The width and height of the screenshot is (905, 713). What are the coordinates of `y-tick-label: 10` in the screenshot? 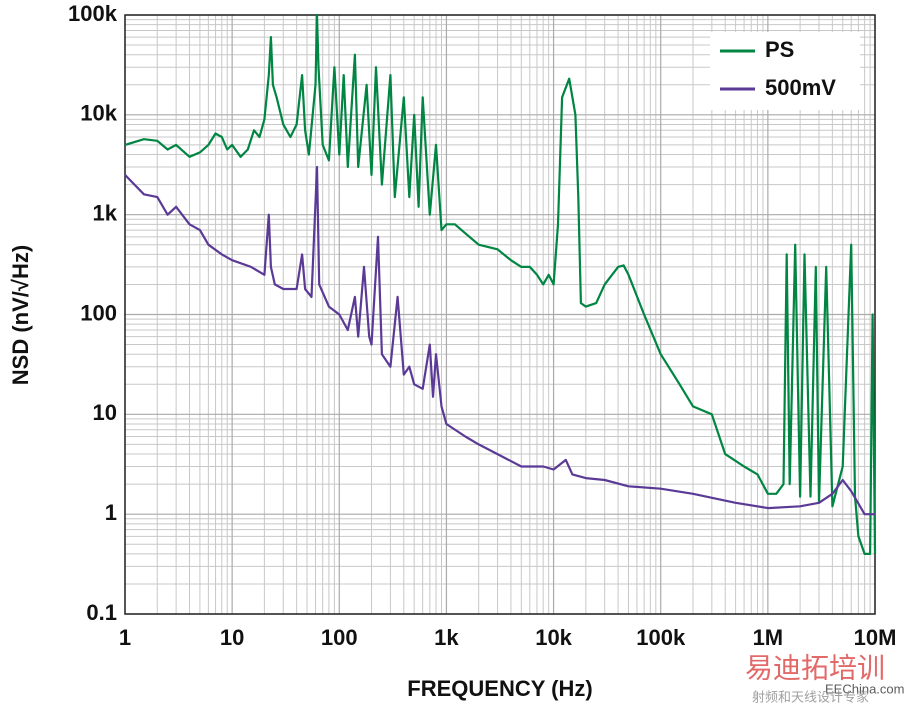 It's located at (105, 412).